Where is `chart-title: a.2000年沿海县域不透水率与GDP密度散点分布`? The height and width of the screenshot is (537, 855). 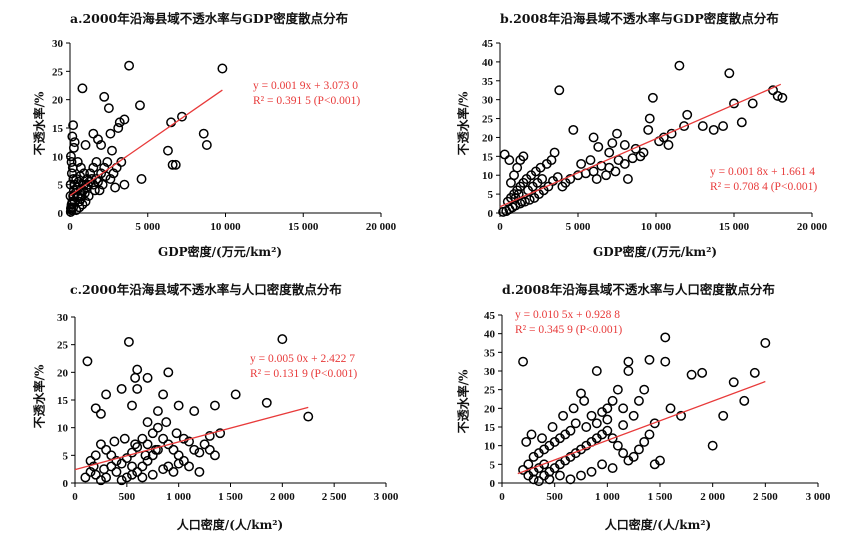
chart-title: a.2000年沿海县域不透水率与GDP密度散点分布 is located at coordinates (209, 18).